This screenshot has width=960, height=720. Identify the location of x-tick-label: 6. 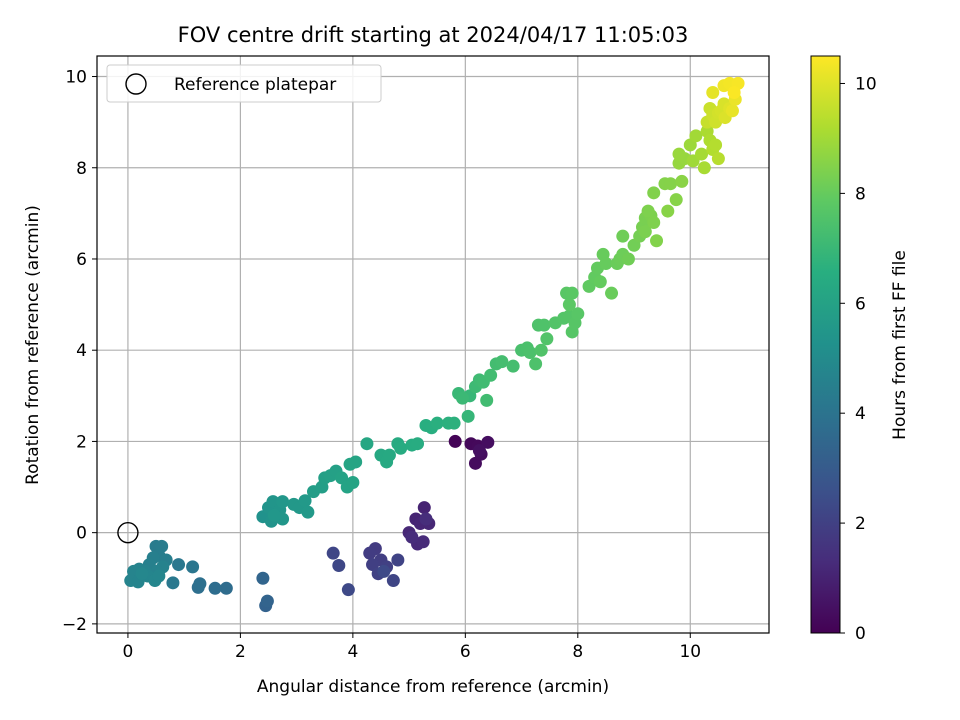
(465, 652).